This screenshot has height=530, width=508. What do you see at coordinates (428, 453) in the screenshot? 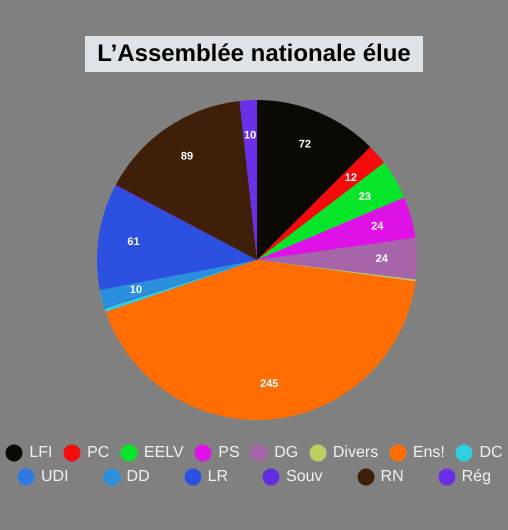
I see `legend-label: Ens!` at bounding box center [428, 453].